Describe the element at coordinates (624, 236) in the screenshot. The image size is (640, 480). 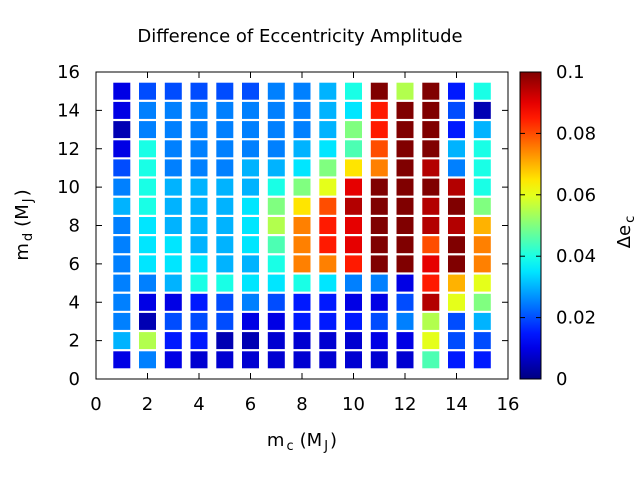
I see `colorbar-label-base: Δe` at that location.